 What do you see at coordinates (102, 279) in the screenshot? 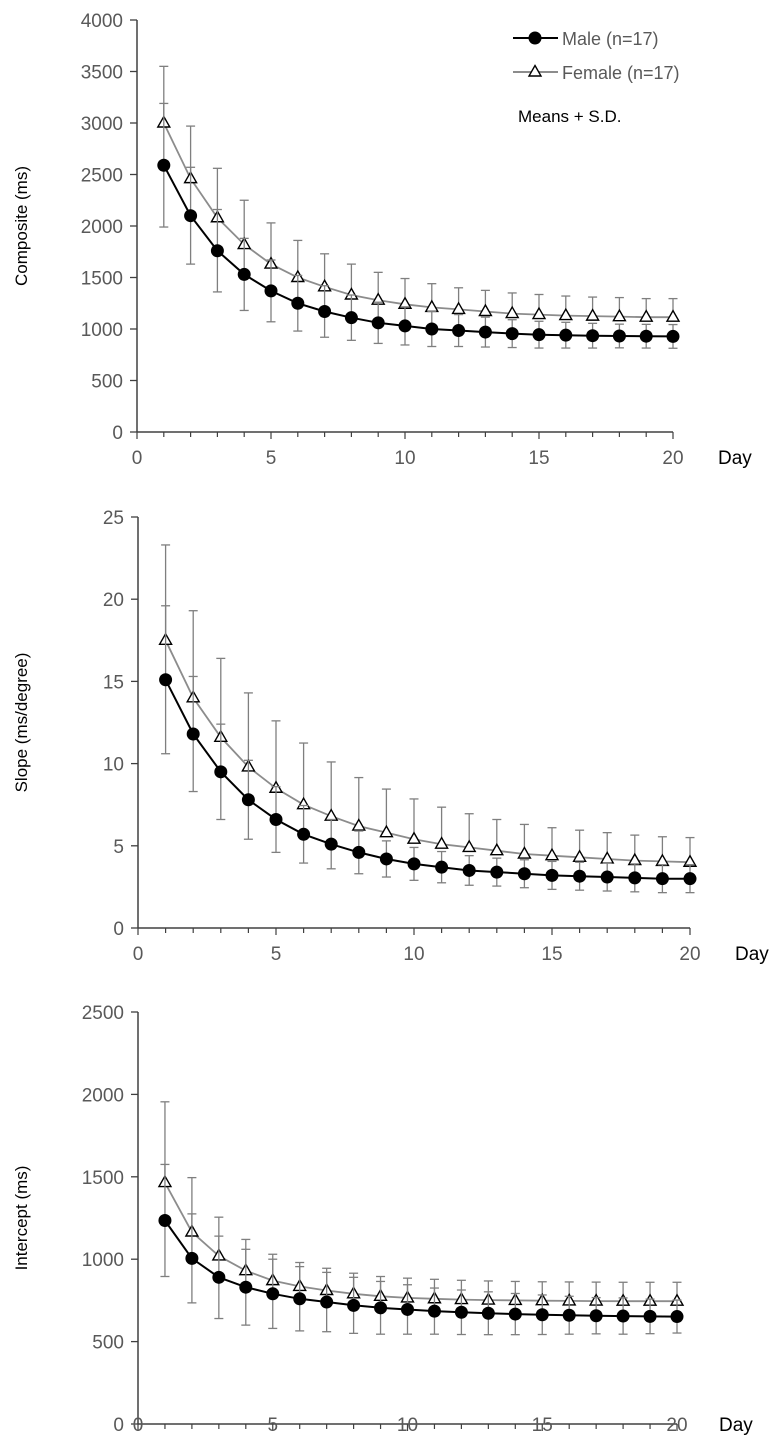
I see `y-tick-label: 1500` at bounding box center [102, 279].